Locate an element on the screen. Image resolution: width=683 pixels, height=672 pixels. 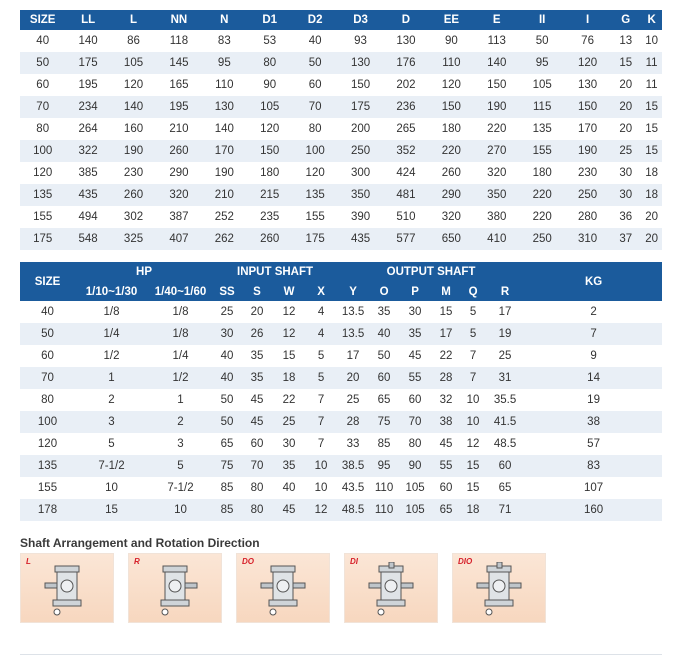
table-cell: 9 is located at coordinates (594, 356).